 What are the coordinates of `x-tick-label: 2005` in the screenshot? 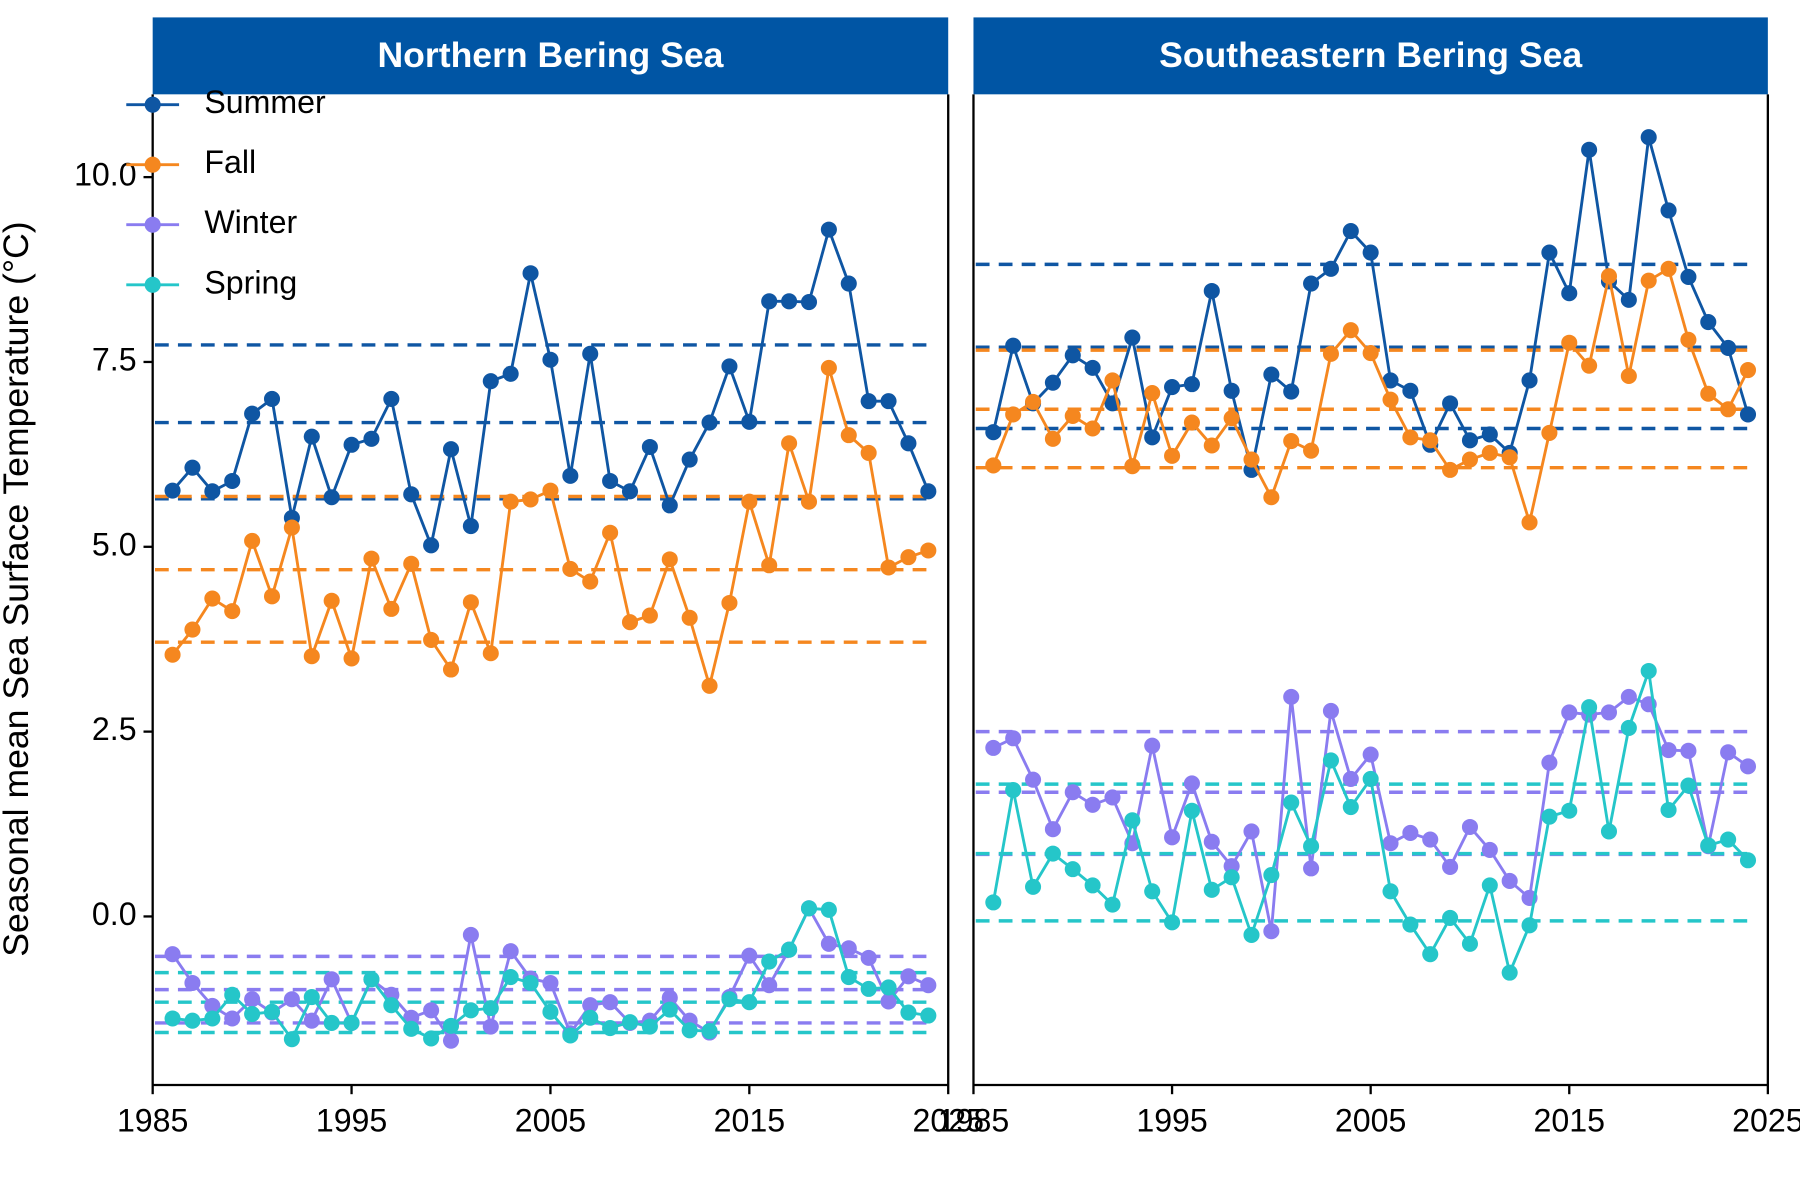 It's located at (1370, 1120).